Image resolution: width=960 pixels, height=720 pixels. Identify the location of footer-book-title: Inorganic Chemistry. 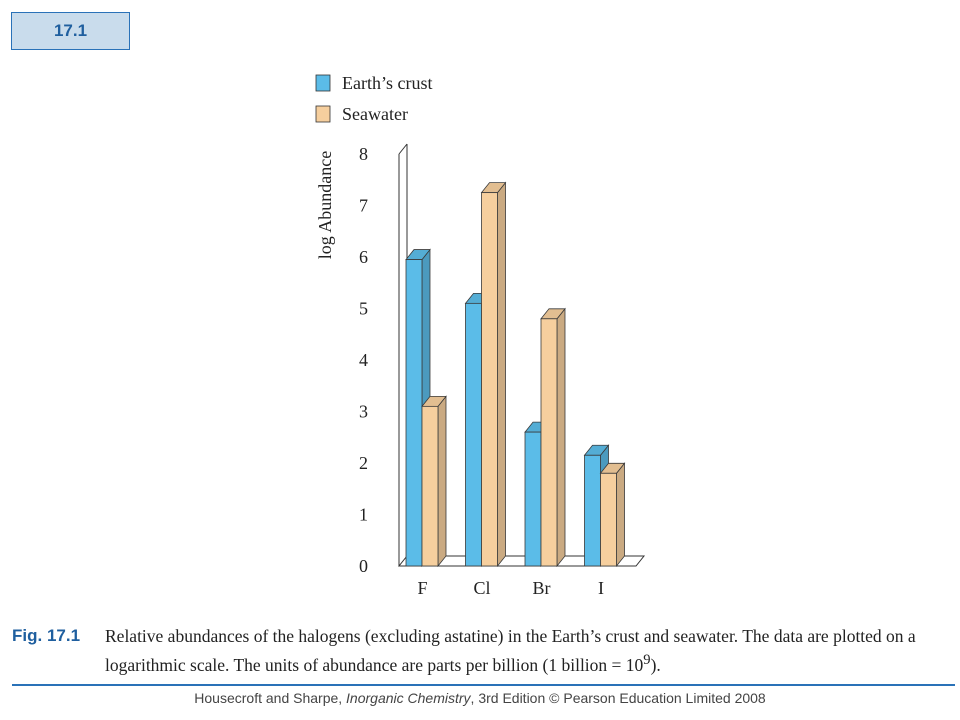
(408, 698).